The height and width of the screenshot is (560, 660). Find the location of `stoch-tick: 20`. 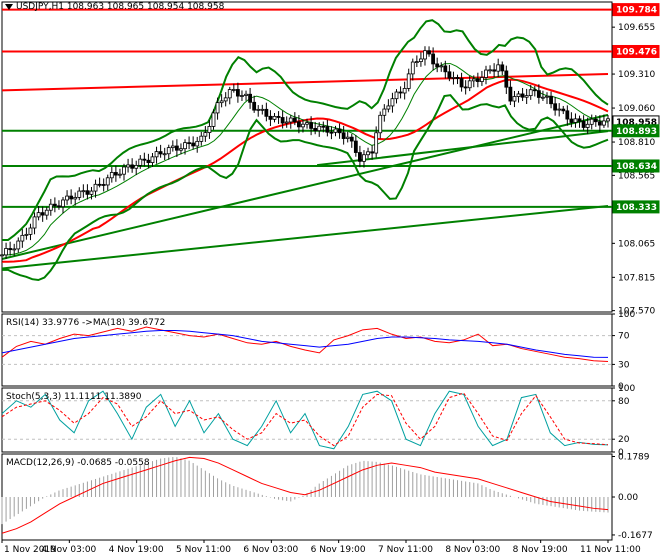

stoch-tick: 20 is located at coordinates (624, 440).